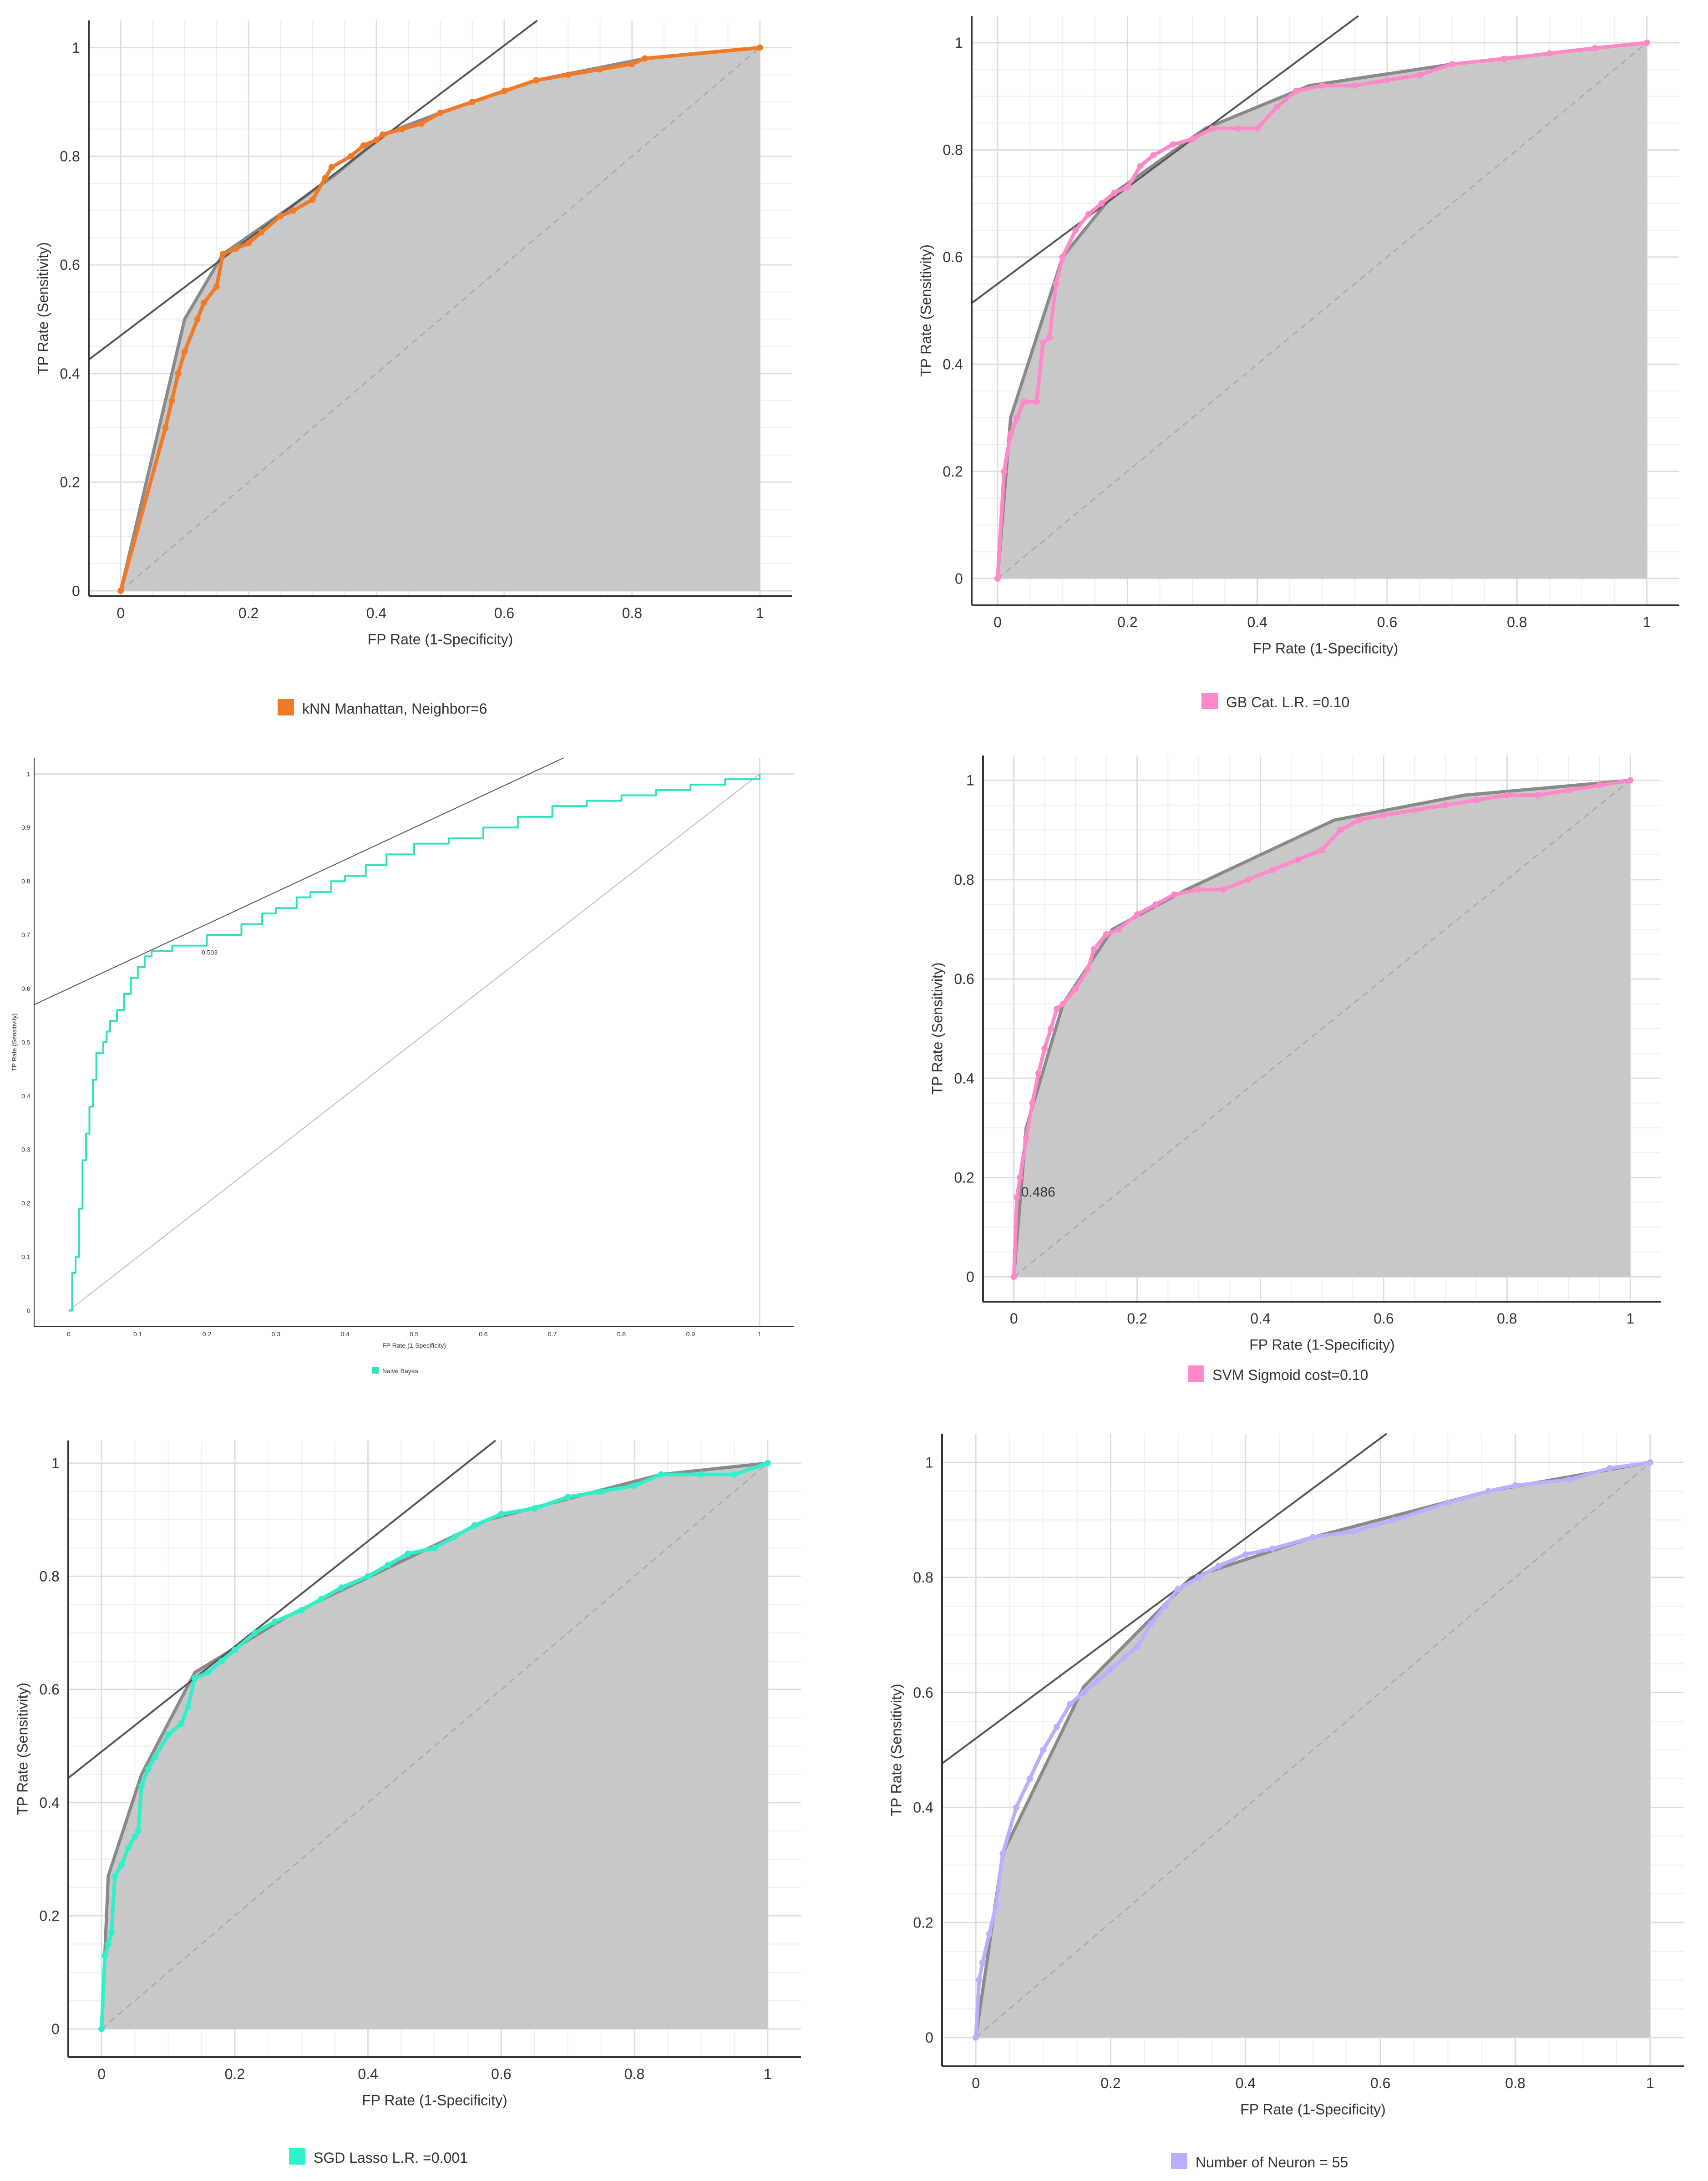 The image size is (1708, 2181). What do you see at coordinates (210, 952) in the screenshot?
I see `threshold-label: 0.503` at bounding box center [210, 952].